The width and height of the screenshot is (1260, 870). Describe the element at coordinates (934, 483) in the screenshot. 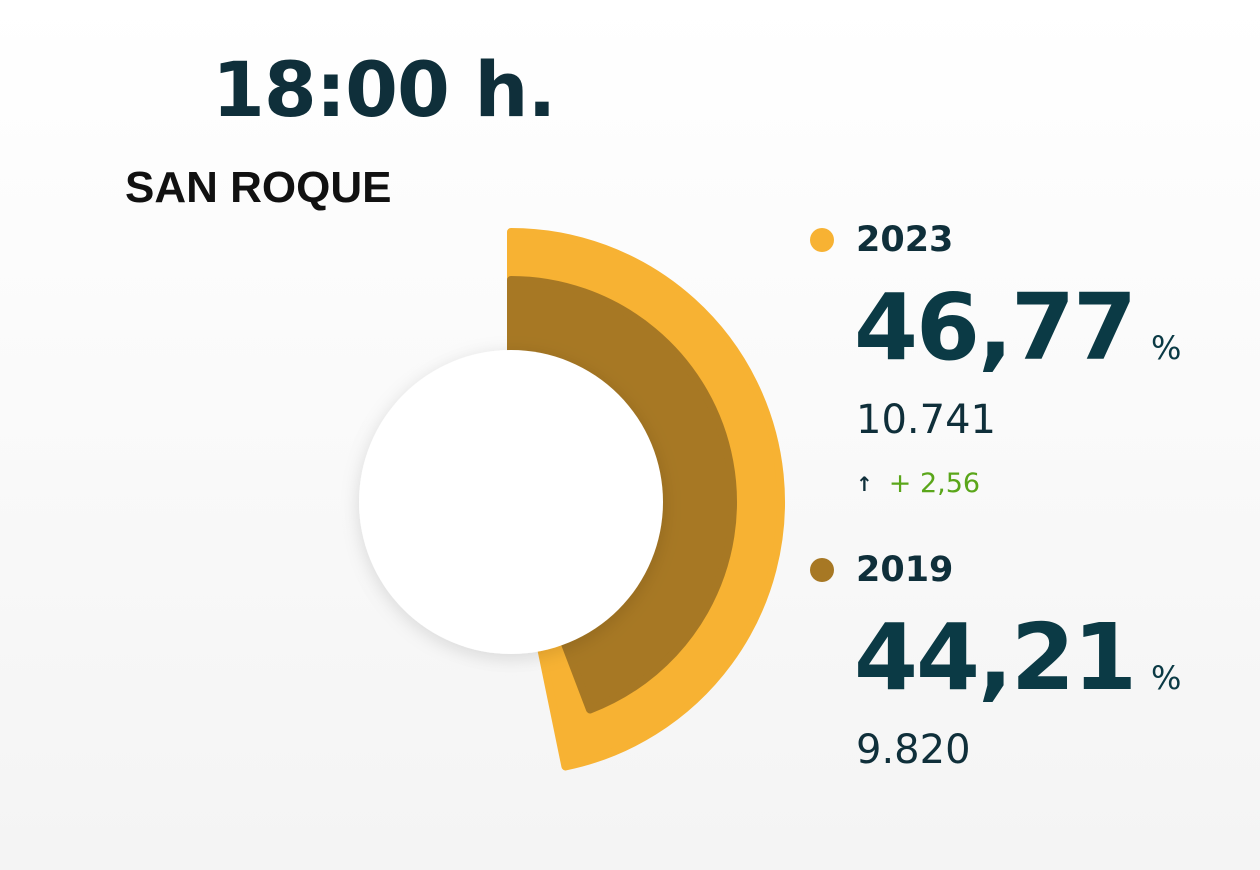

I see `difference-value: + 2,56` at that location.